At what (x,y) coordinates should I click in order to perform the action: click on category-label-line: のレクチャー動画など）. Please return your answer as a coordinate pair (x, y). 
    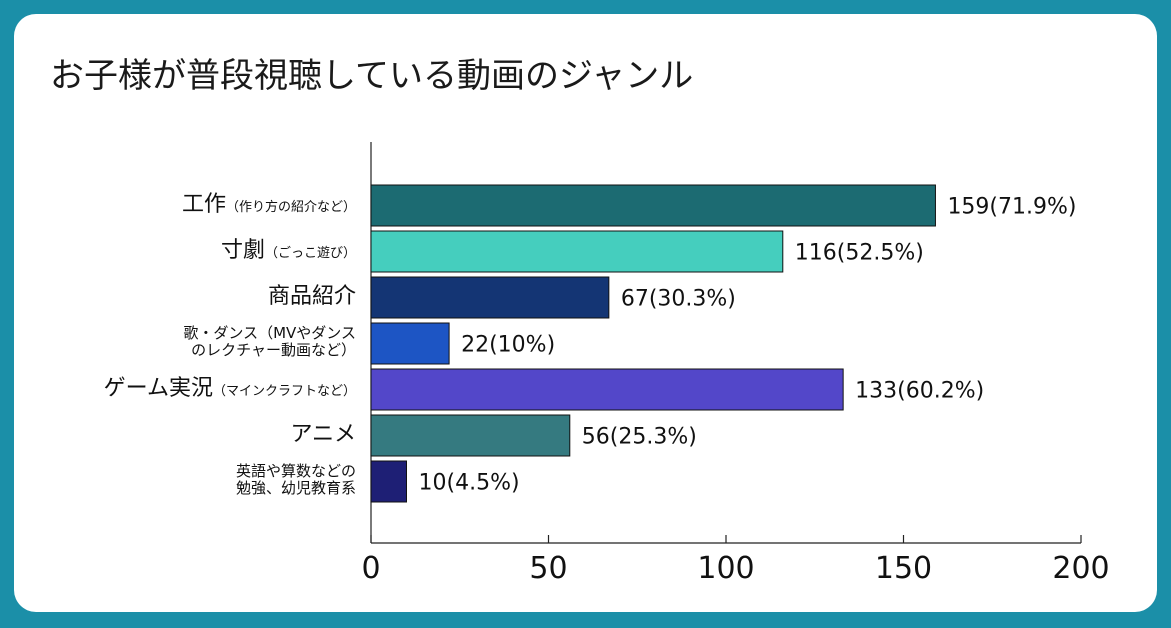
    Looking at the image, I should click on (273, 349).